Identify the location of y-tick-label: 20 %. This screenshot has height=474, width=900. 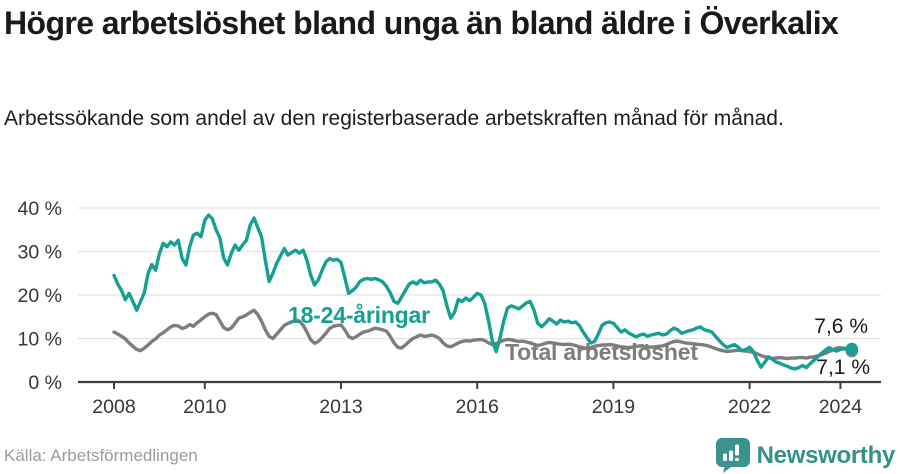
(40, 296).